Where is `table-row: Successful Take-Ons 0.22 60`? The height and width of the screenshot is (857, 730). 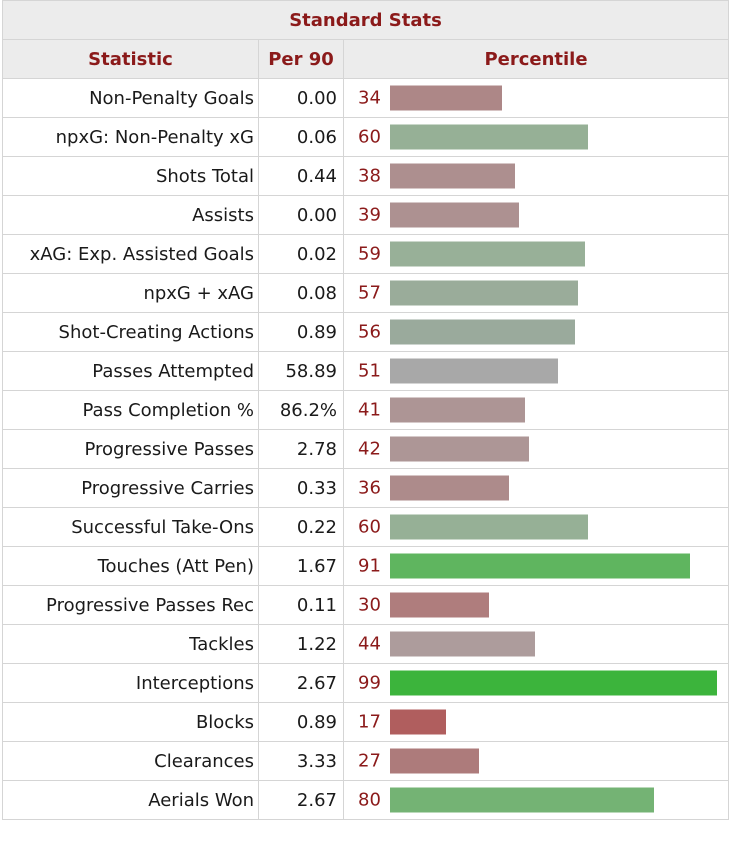 table-row: Successful Take-Ons 0.22 60 is located at coordinates (366, 527).